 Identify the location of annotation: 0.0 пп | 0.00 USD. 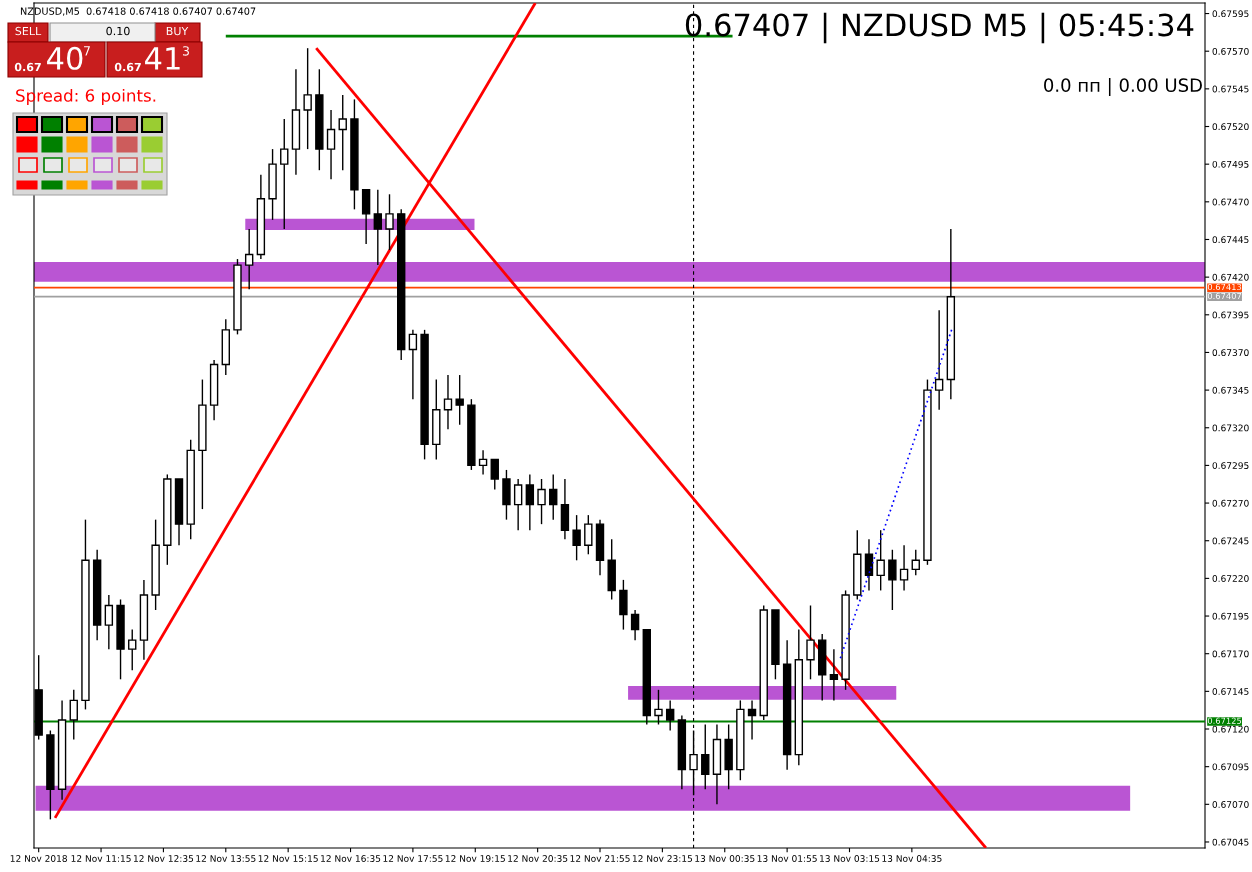
(1123, 87).